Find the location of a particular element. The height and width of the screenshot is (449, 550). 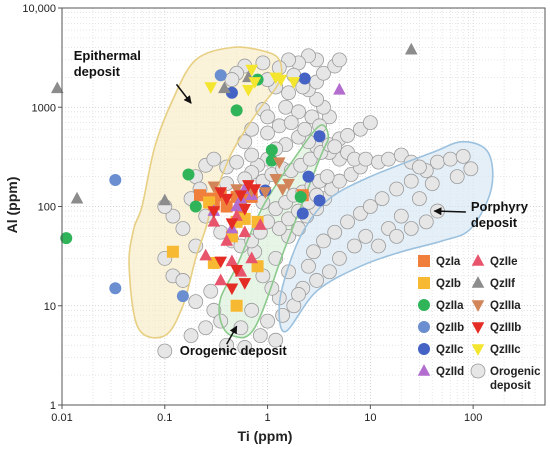

x-tick-label: 10 is located at coordinates (370, 418).